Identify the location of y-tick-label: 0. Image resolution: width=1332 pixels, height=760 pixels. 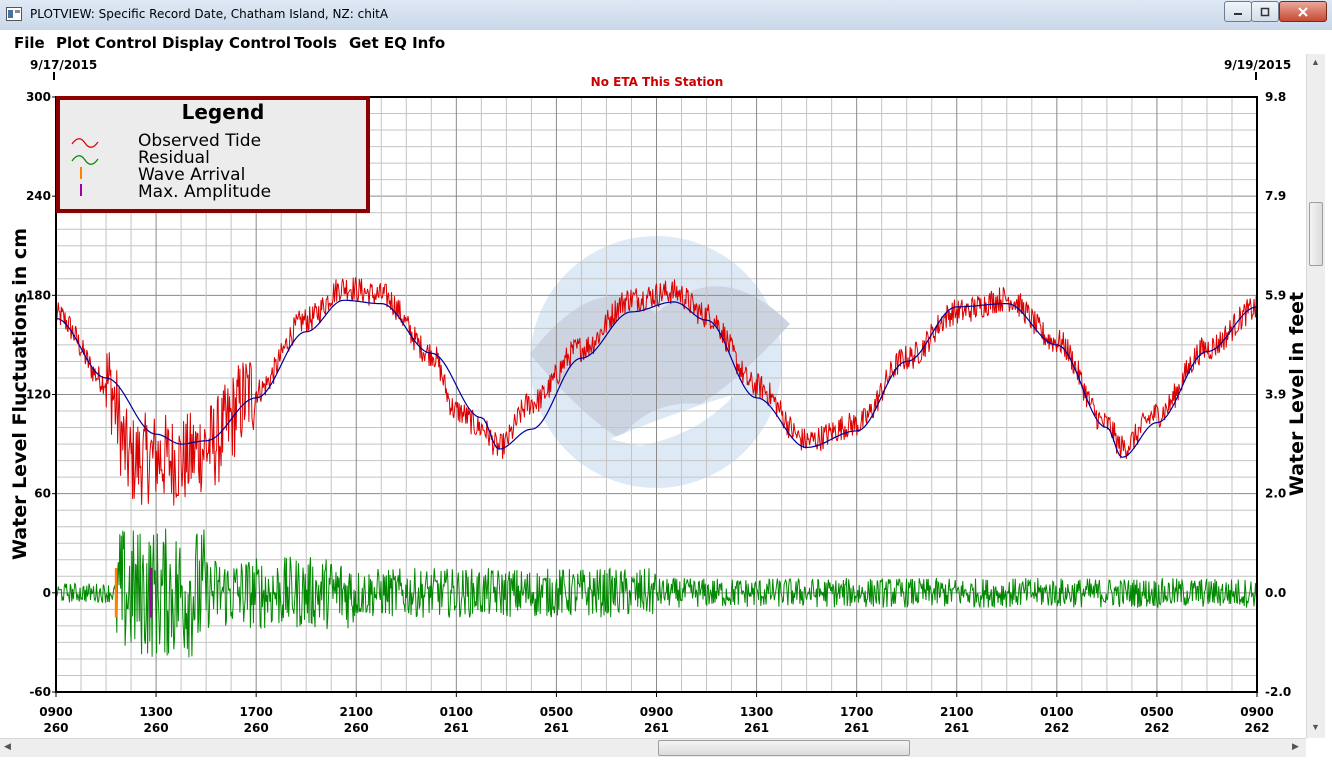
(47, 593).